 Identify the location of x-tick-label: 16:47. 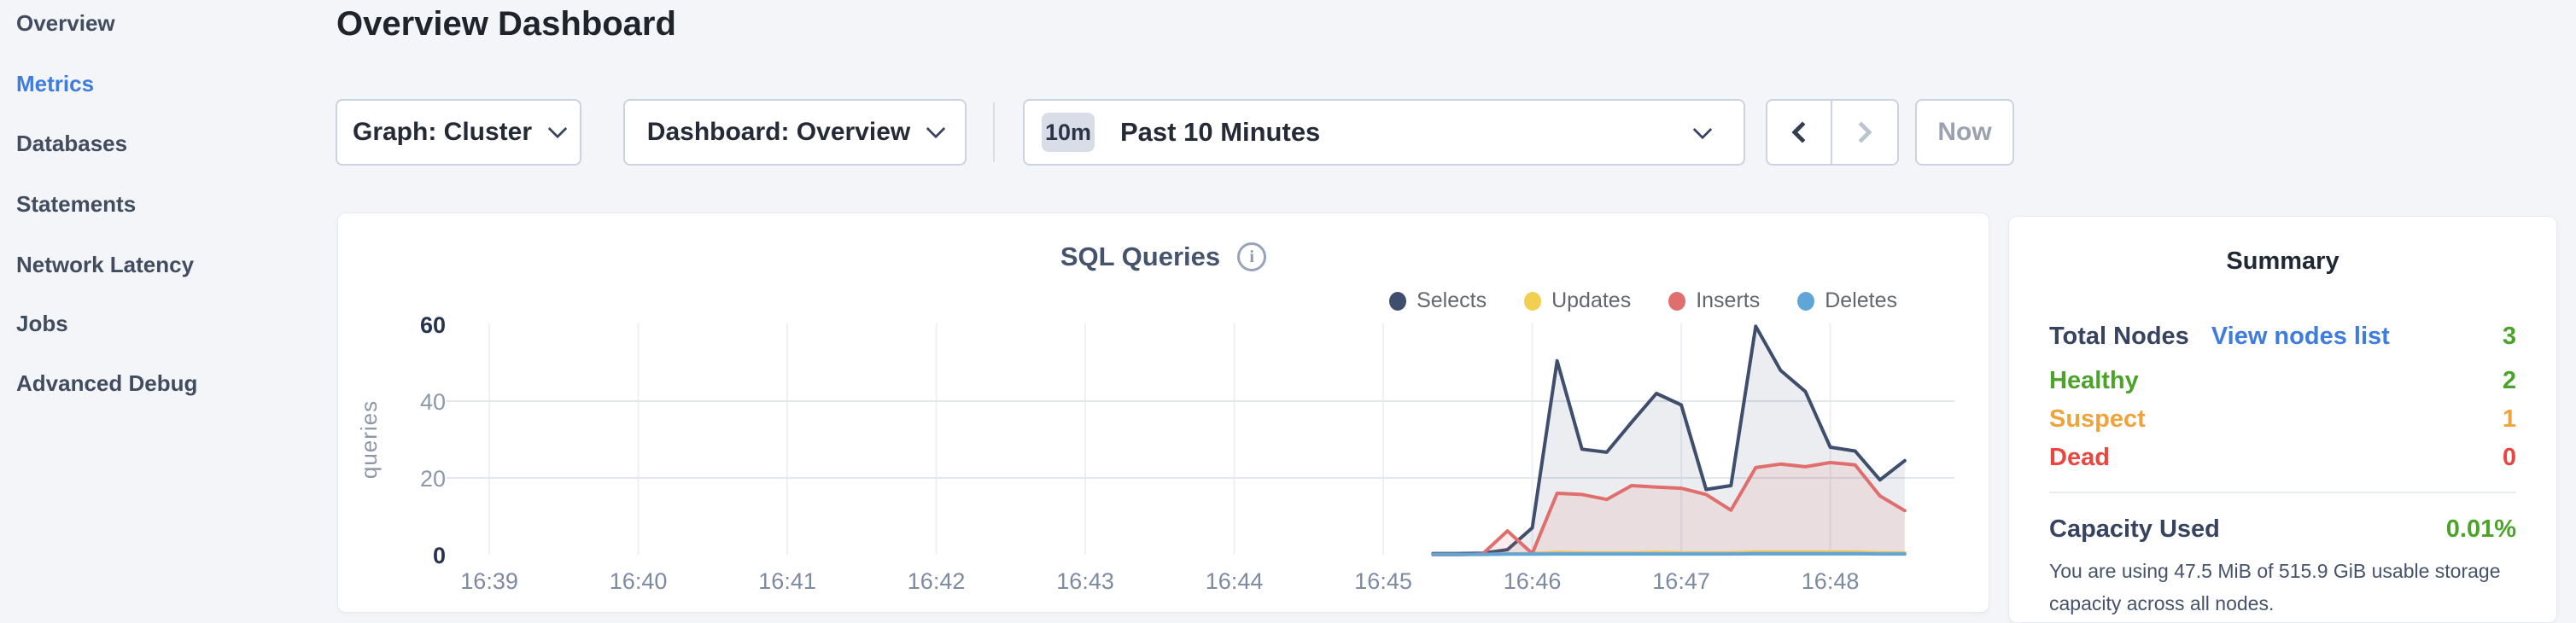
(1681, 581).